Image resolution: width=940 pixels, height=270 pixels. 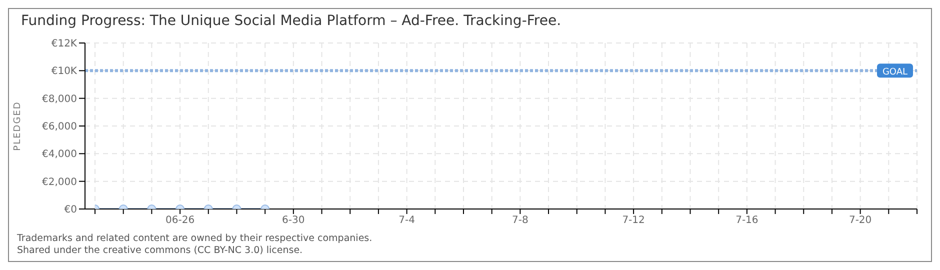 What do you see at coordinates (59, 127) in the screenshot?
I see `y-tick-label: €6,000` at bounding box center [59, 127].